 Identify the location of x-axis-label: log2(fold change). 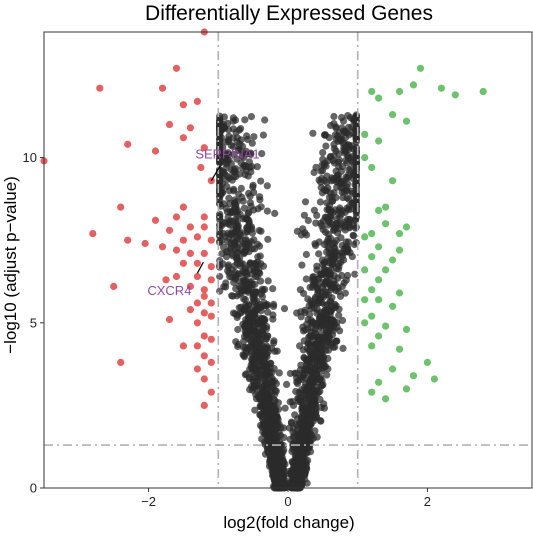
(288, 522).